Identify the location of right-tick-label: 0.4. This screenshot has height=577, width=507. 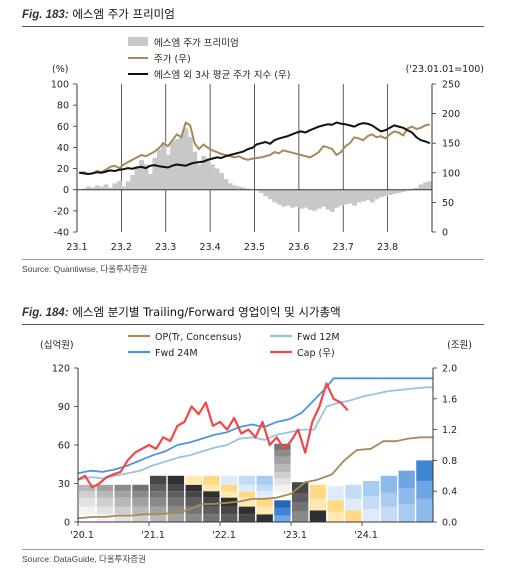
(449, 492).